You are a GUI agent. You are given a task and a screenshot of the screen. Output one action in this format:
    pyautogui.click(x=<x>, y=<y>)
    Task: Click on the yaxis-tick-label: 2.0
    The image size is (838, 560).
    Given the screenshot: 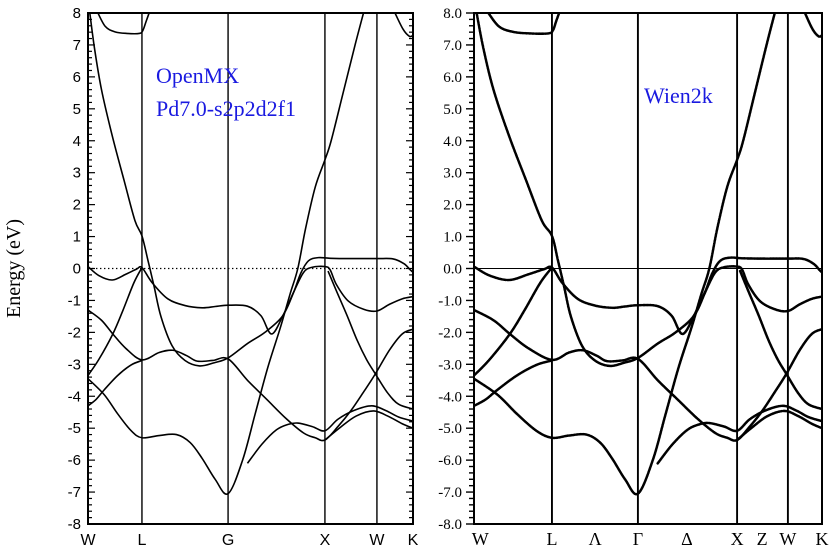 What is the action you would take?
    pyautogui.click(x=452, y=206)
    